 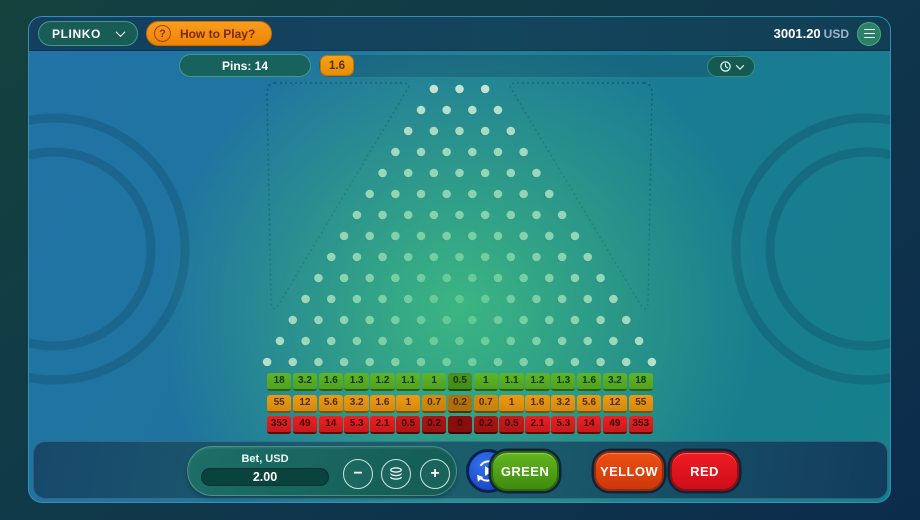 What do you see at coordinates (525, 471) in the screenshot?
I see `bet-green-button: GREEN` at bounding box center [525, 471].